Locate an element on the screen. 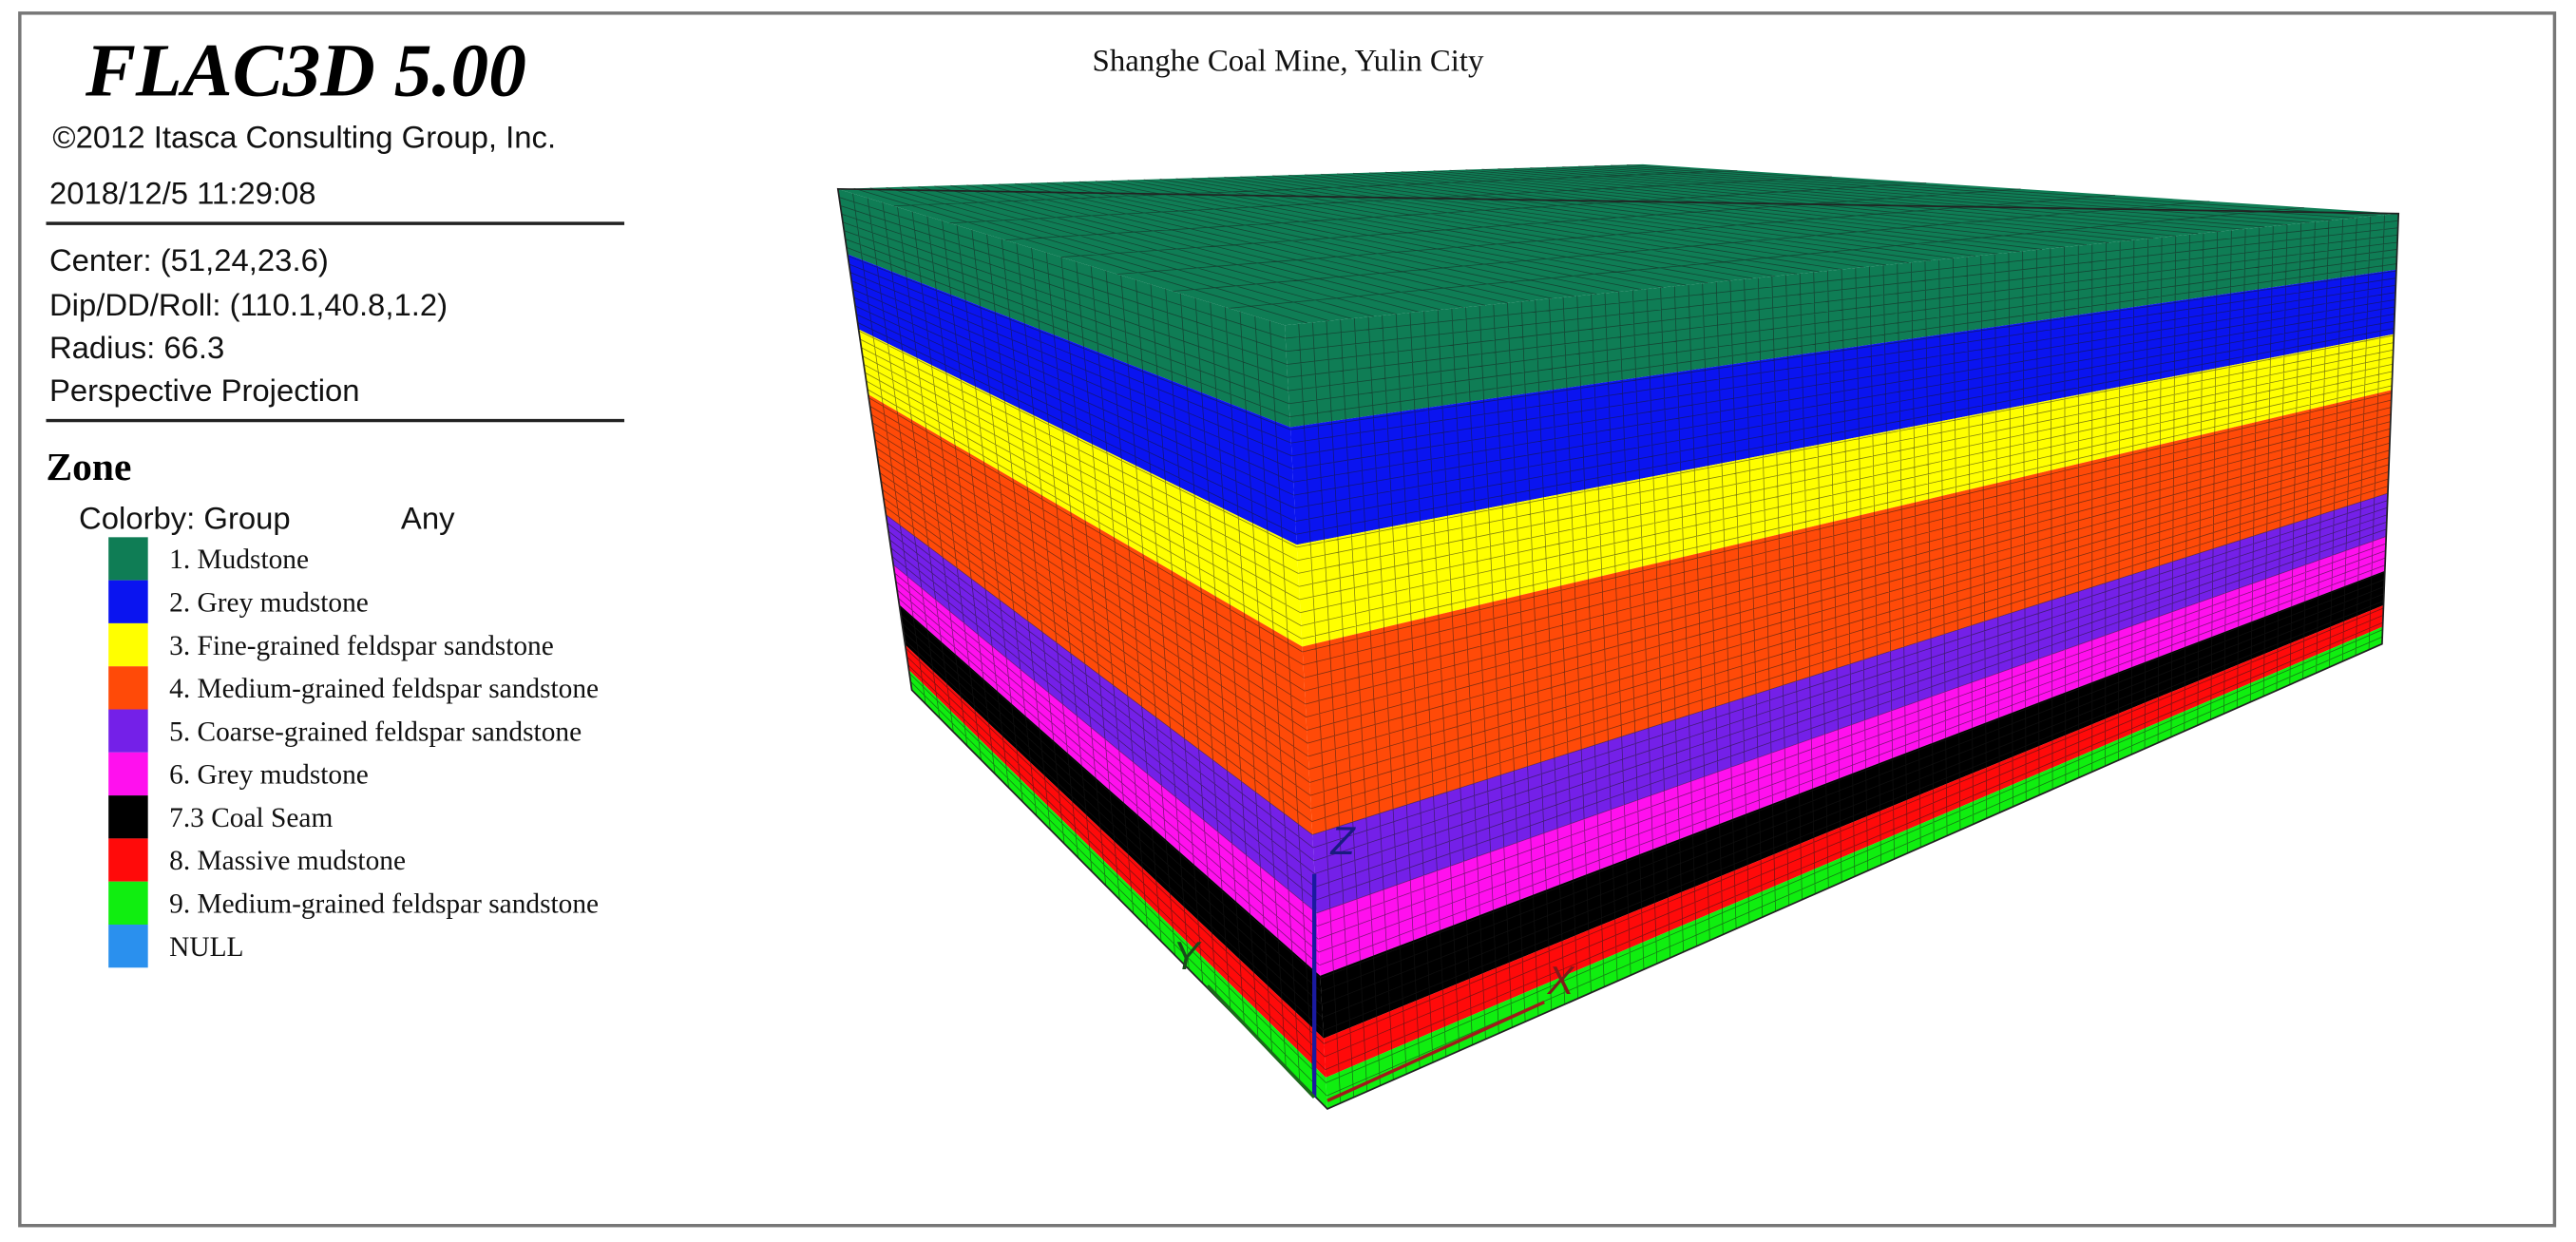 This screenshot has width=2576, height=1242. legend-label: 9. Medium-grained feldspar sandstone is located at coordinates (384, 904).